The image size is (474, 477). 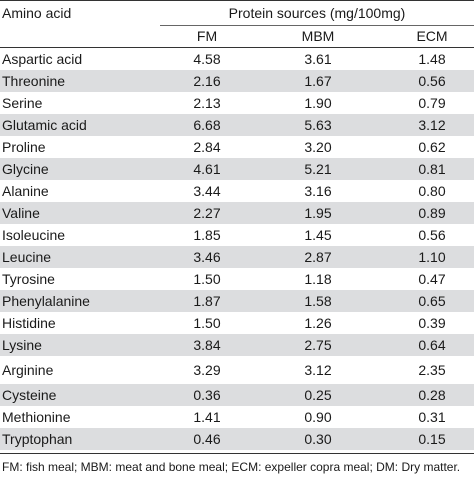 I want to click on row-label: Arginine, so click(x=28, y=370).